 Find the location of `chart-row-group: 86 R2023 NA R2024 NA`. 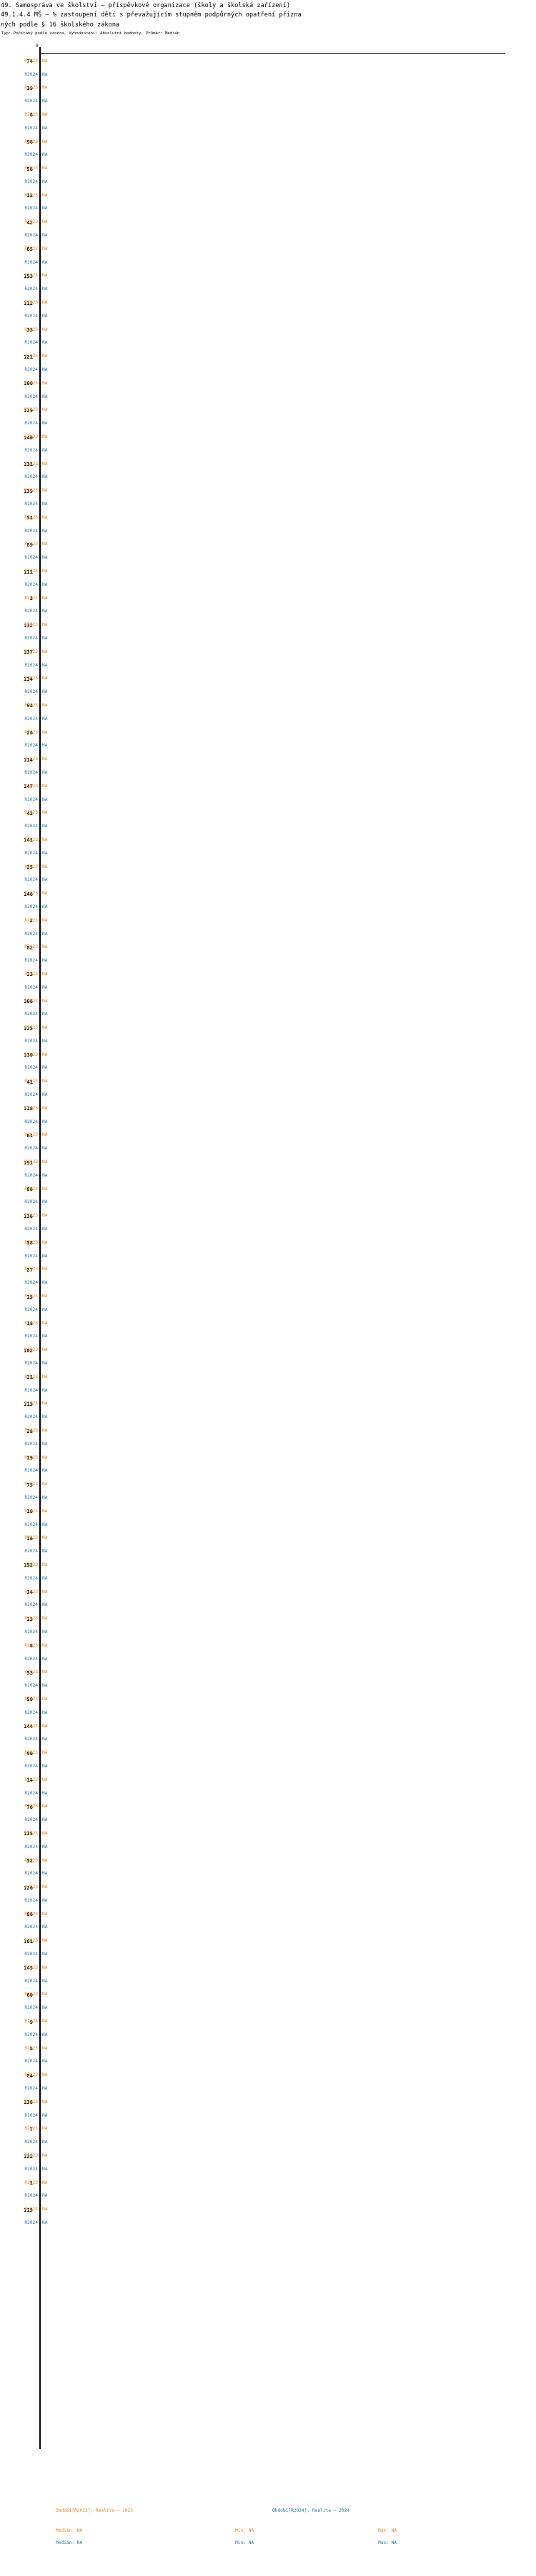

chart-row-group: 86 R2023 NA R2024 NA is located at coordinates (268, 1923).